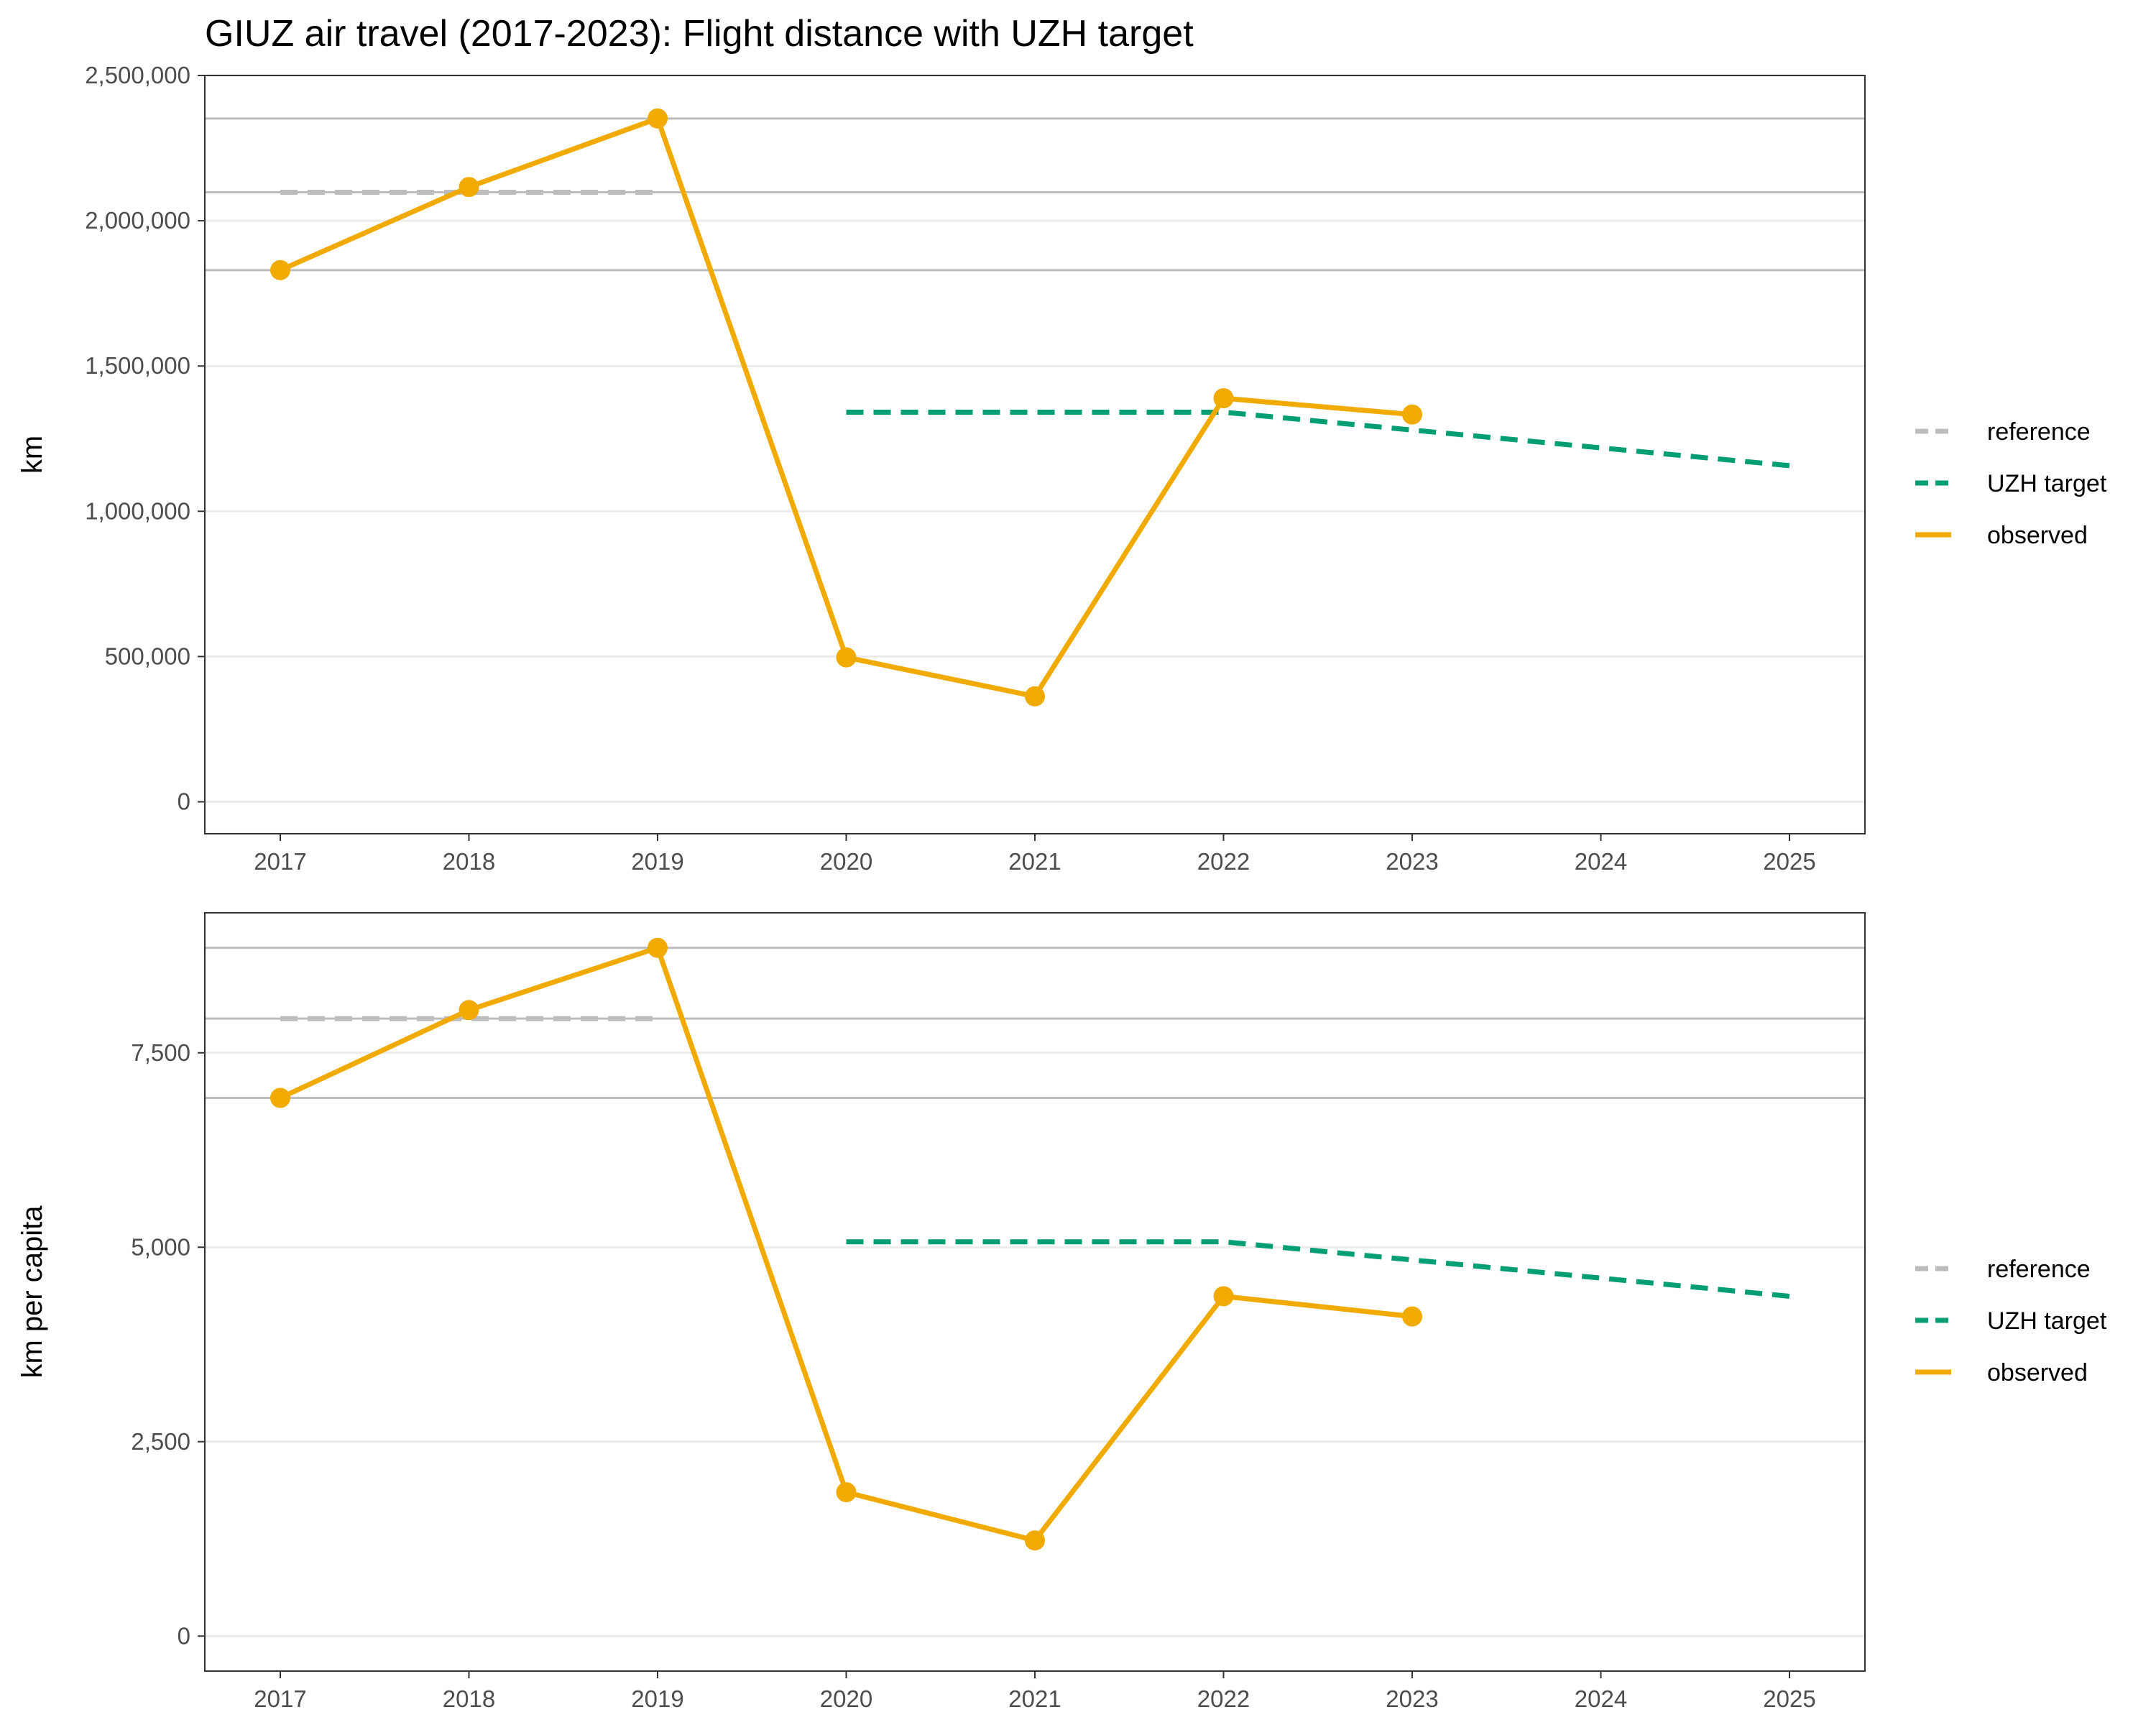  What do you see at coordinates (137, 75) in the screenshot?
I see `y-tick-label: 2,500,000` at bounding box center [137, 75].